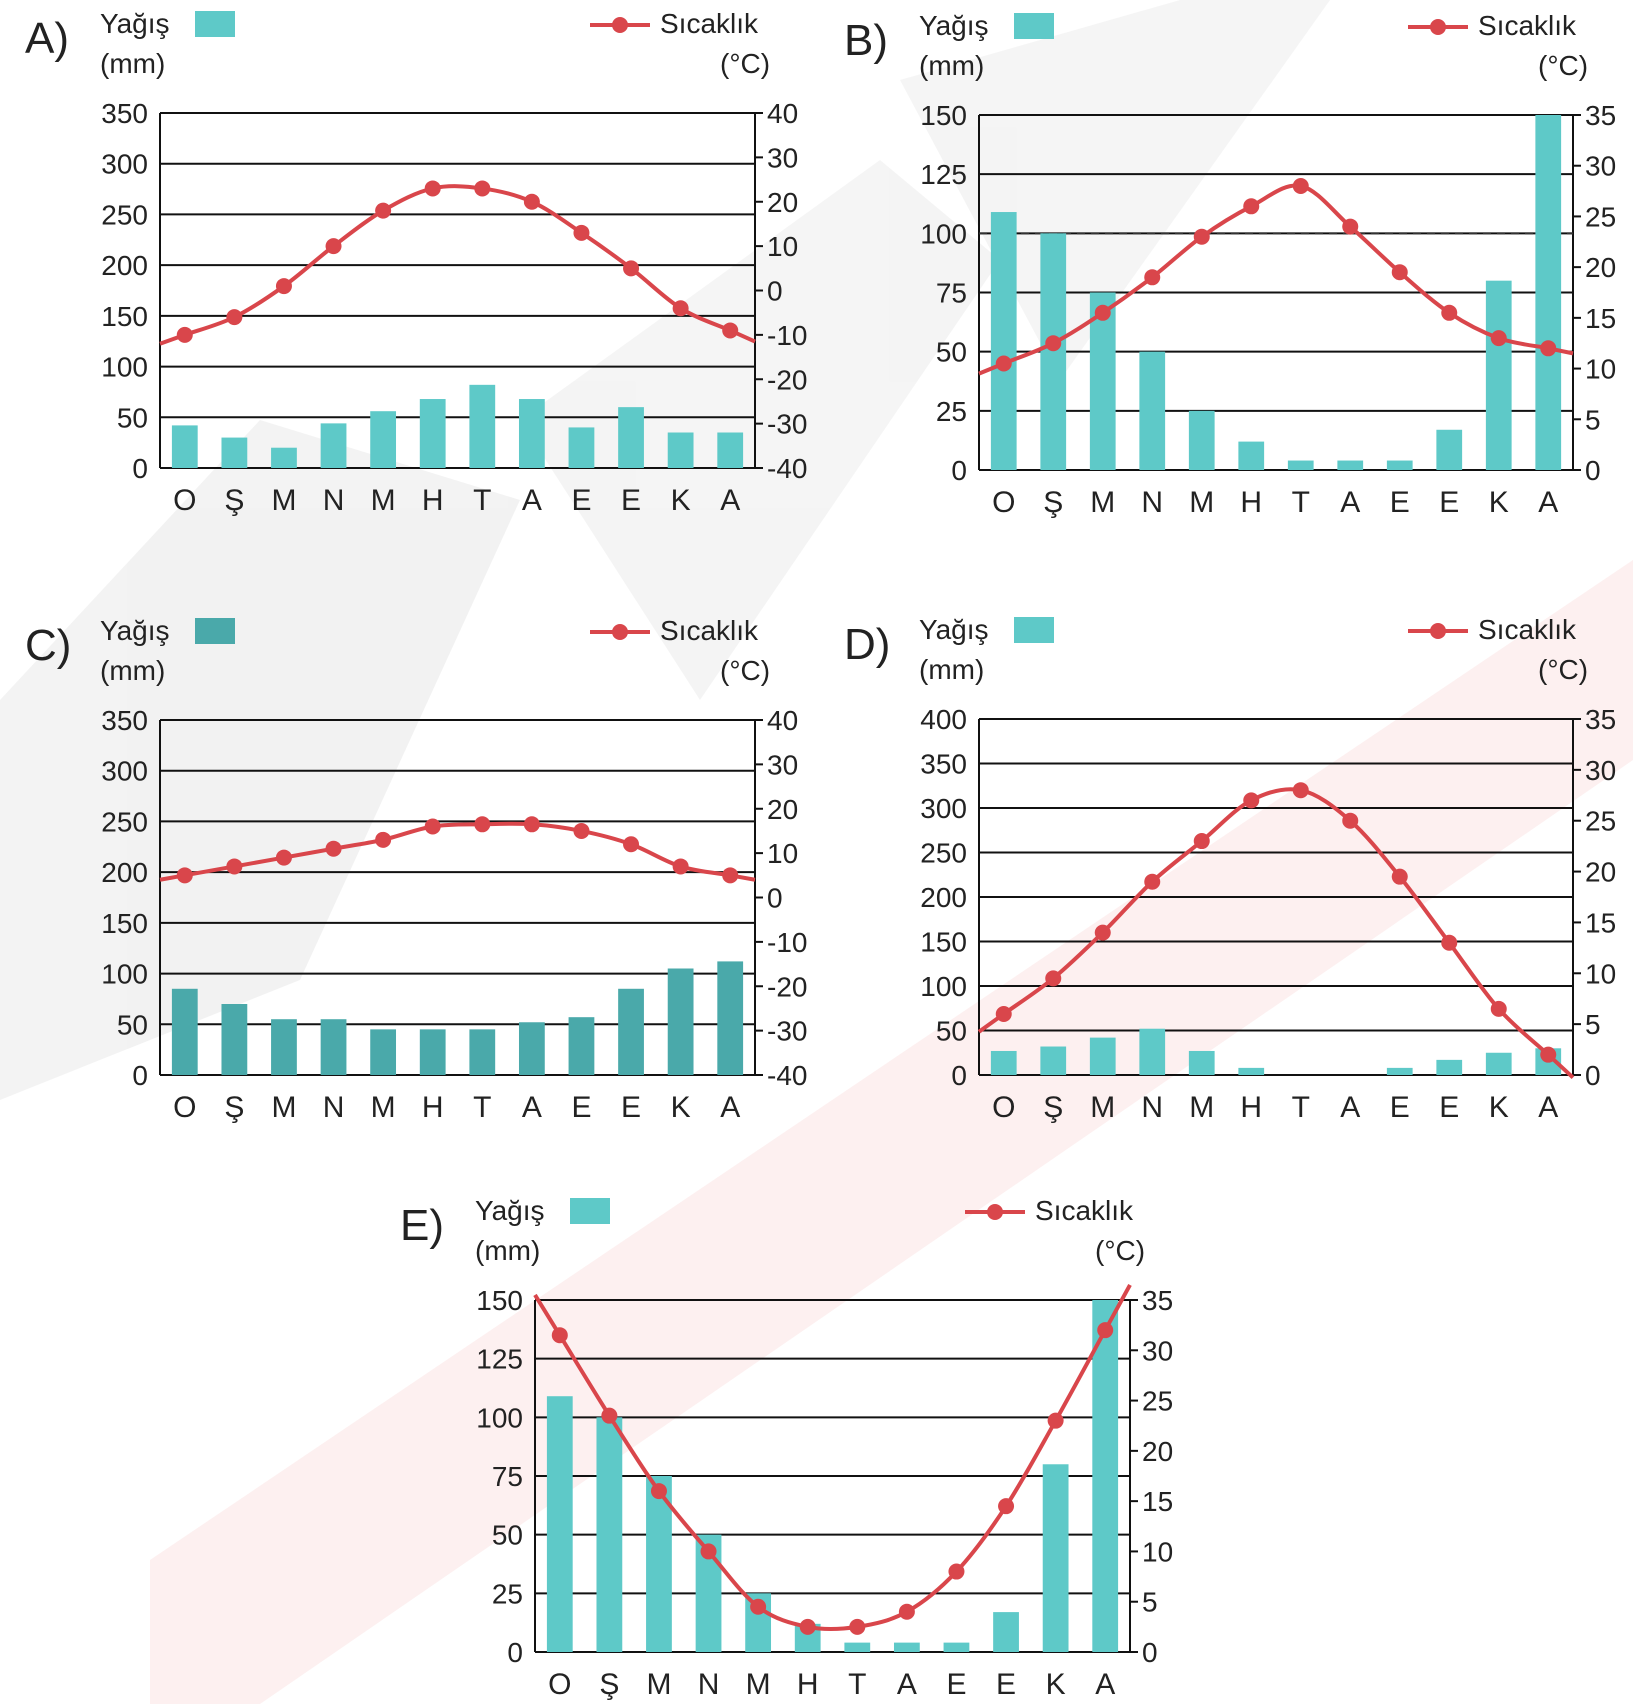 Image resolution: width=1633 pixels, height=1704 pixels. What do you see at coordinates (951, 352) in the screenshot?
I see `chart-b-precip-tick: 50` at bounding box center [951, 352].